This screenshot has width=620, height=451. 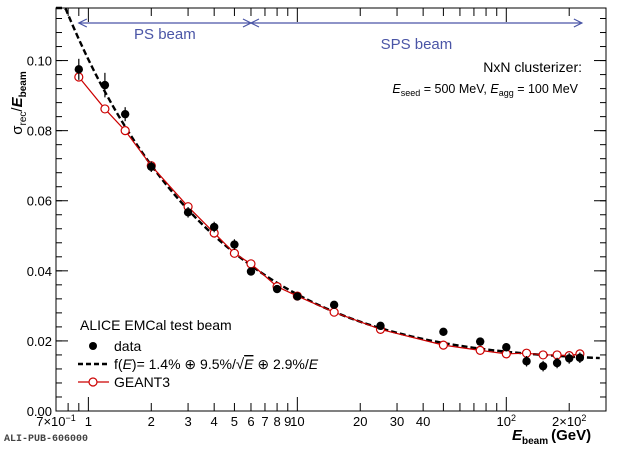 What do you see at coordinates (314, 364) in the screenshot?
I see `fit-label-end-E: E` at bounding box center [314, 364].